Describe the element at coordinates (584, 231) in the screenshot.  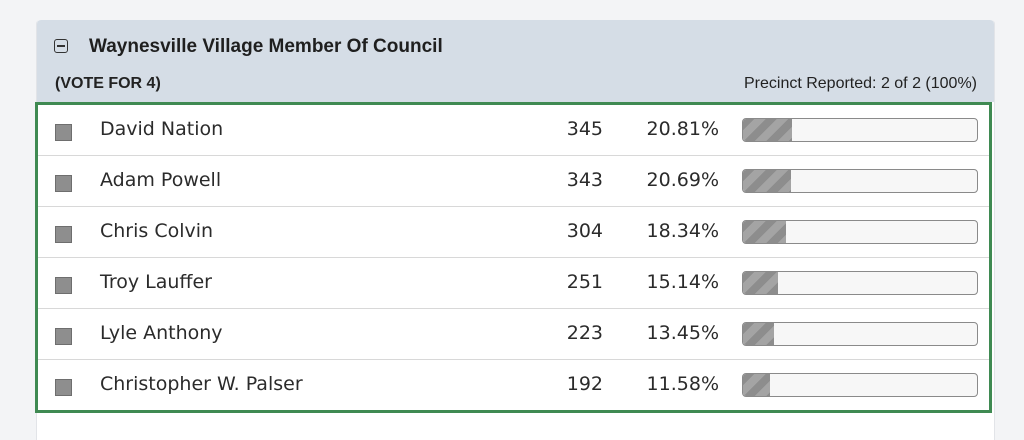
I see `candidate-votes: 304` at that location.